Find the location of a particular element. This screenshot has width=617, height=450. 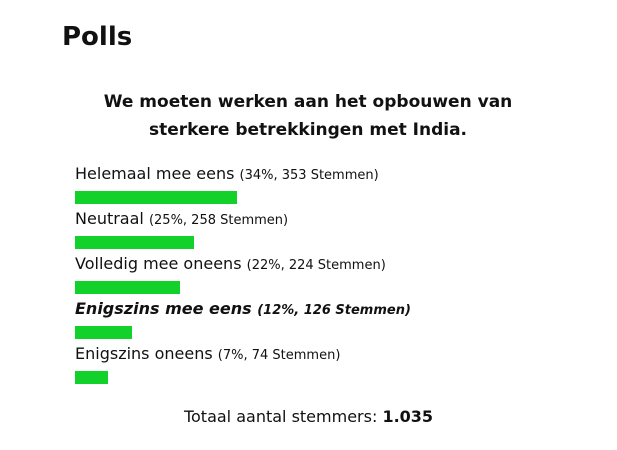

option-detail: (12%, 126 Stemmen) is located at coordinates (334, 310).